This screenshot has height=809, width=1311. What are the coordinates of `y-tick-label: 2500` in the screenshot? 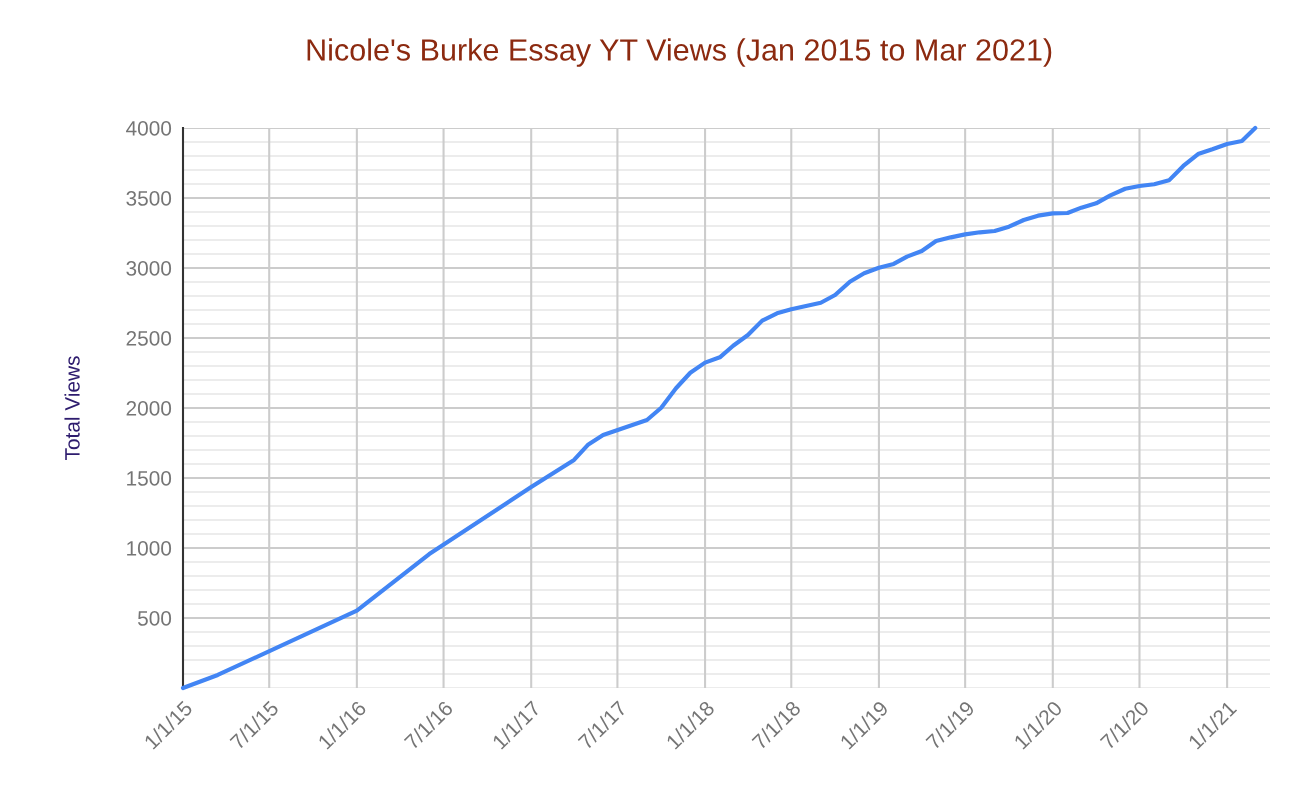 It's located at (149, 338).